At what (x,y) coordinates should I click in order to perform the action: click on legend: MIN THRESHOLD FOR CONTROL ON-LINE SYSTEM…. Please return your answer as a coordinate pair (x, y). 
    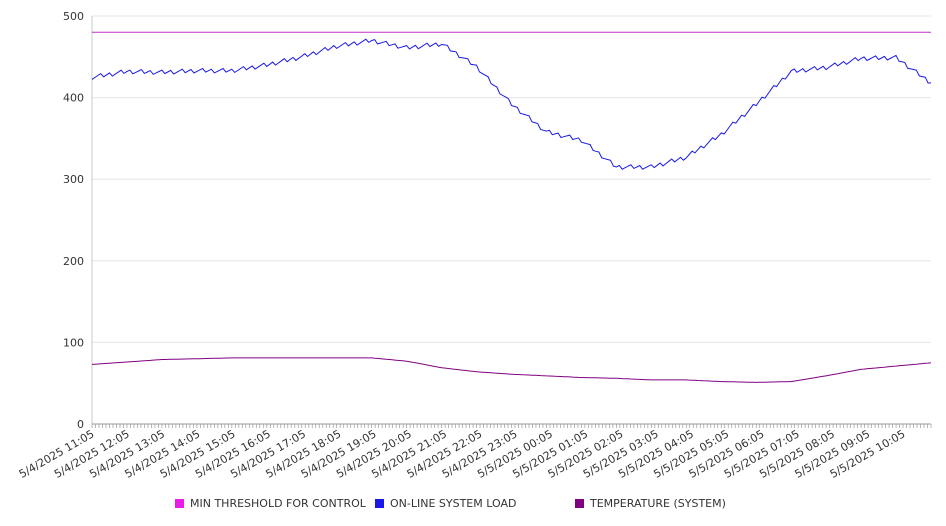
    Looking at the image, I should click on (473, 506).